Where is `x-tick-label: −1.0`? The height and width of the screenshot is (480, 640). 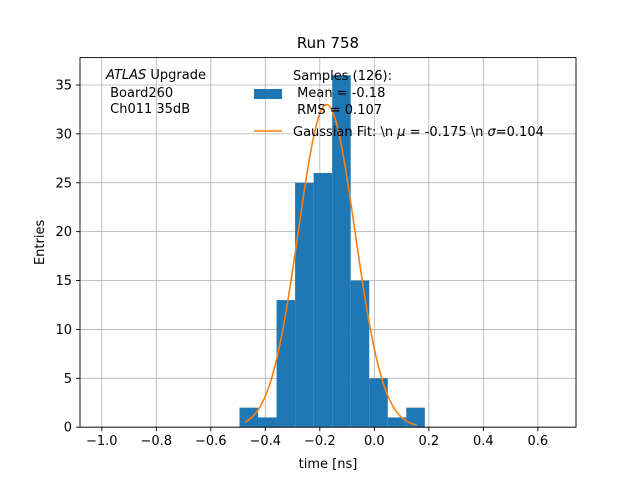 x-tick-label: −1.0 is located at coordinates (102, 441).